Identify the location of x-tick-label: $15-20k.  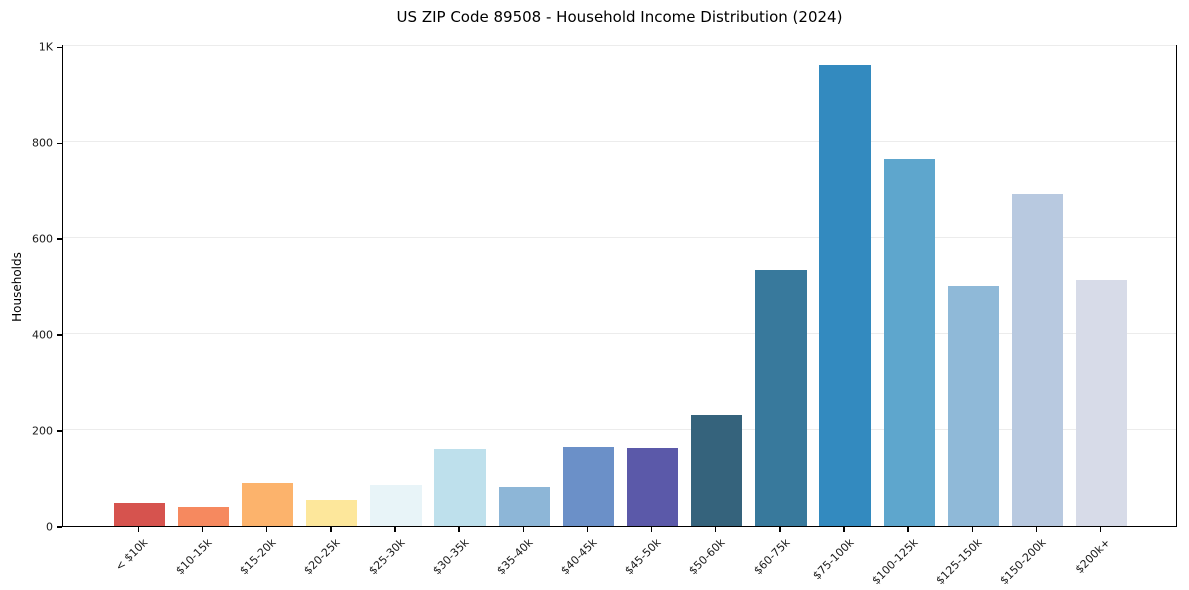
(258, 557).